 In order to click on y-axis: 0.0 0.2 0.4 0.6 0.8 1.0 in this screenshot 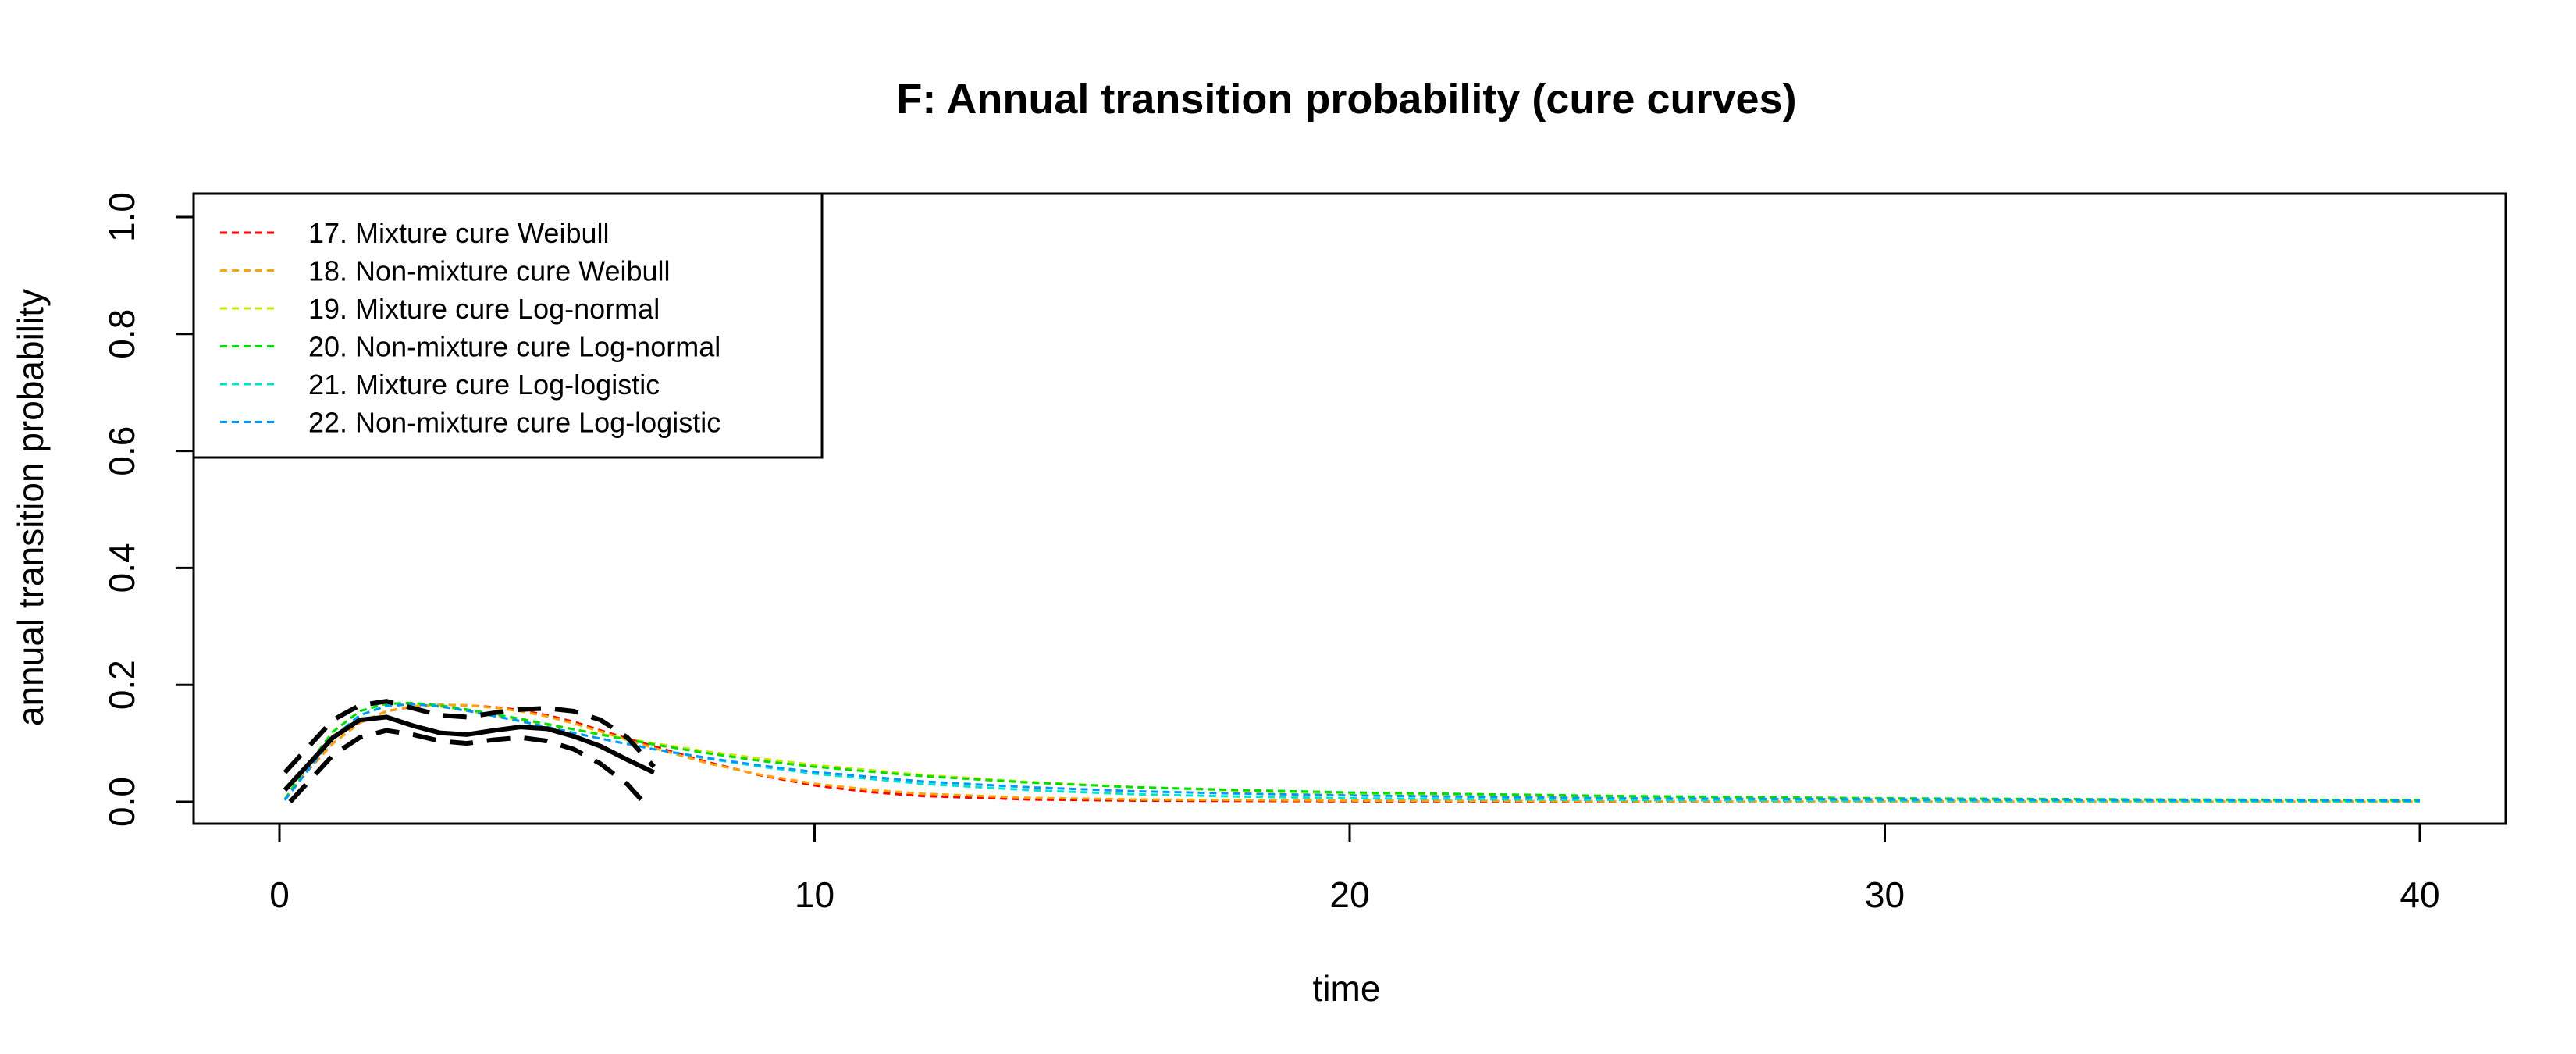, I will do `click(148, 509)`.